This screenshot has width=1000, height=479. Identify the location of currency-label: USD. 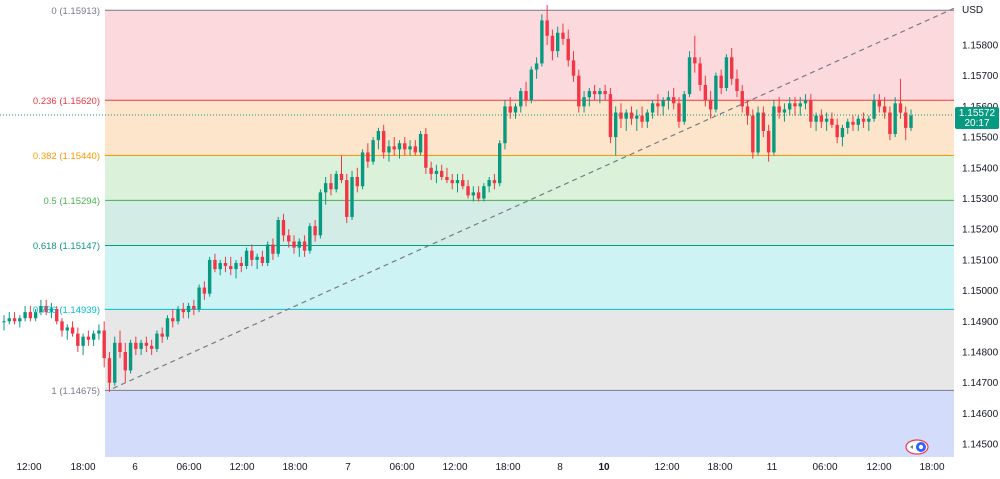
(972, 10).